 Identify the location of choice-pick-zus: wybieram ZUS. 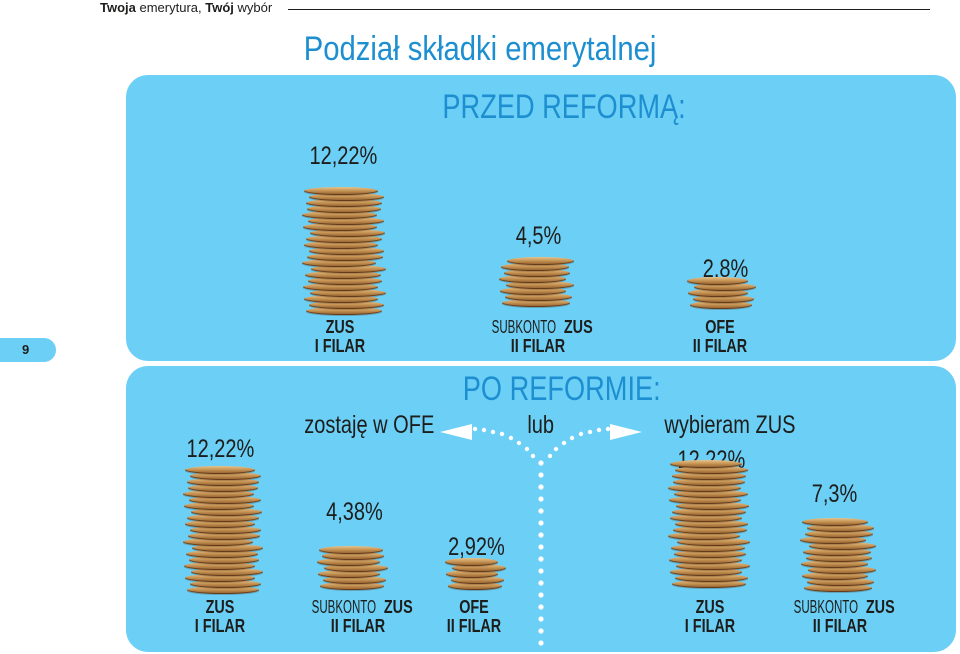
(730, 425).